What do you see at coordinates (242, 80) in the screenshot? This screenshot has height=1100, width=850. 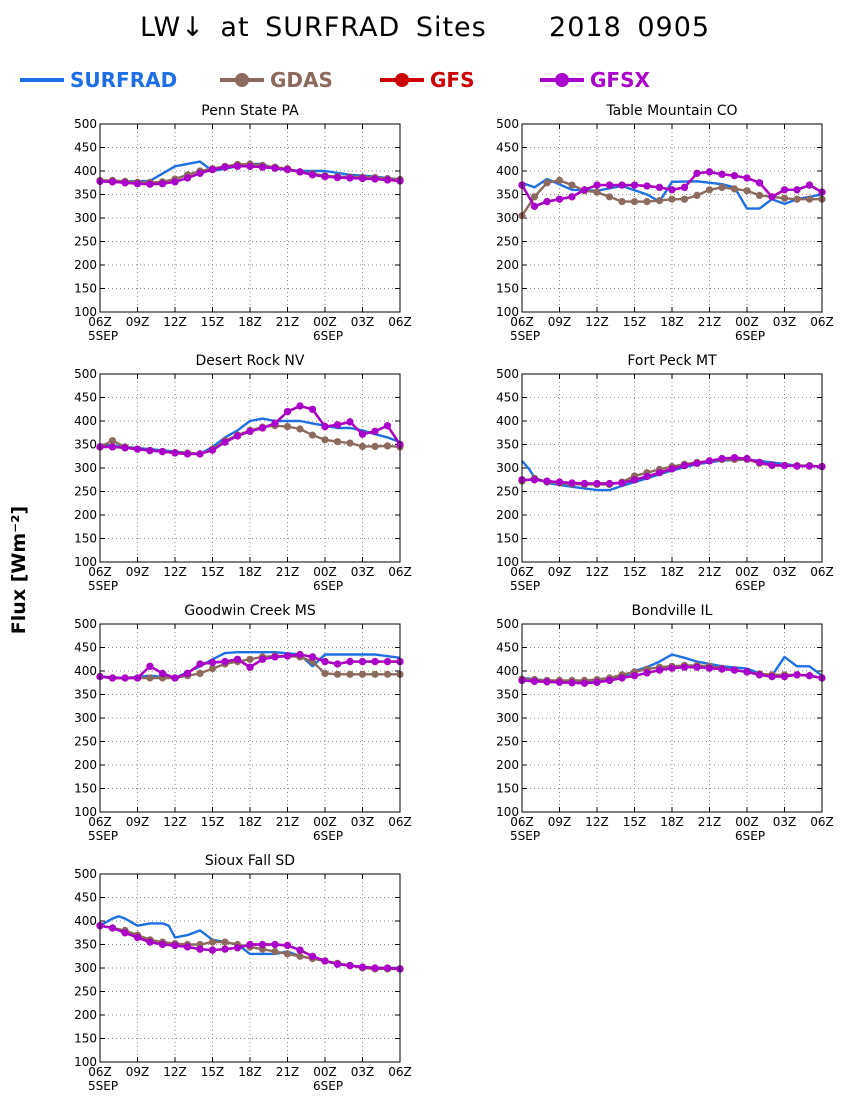 I see `legend-swatch-gdas` at bounding box center [242, 80].